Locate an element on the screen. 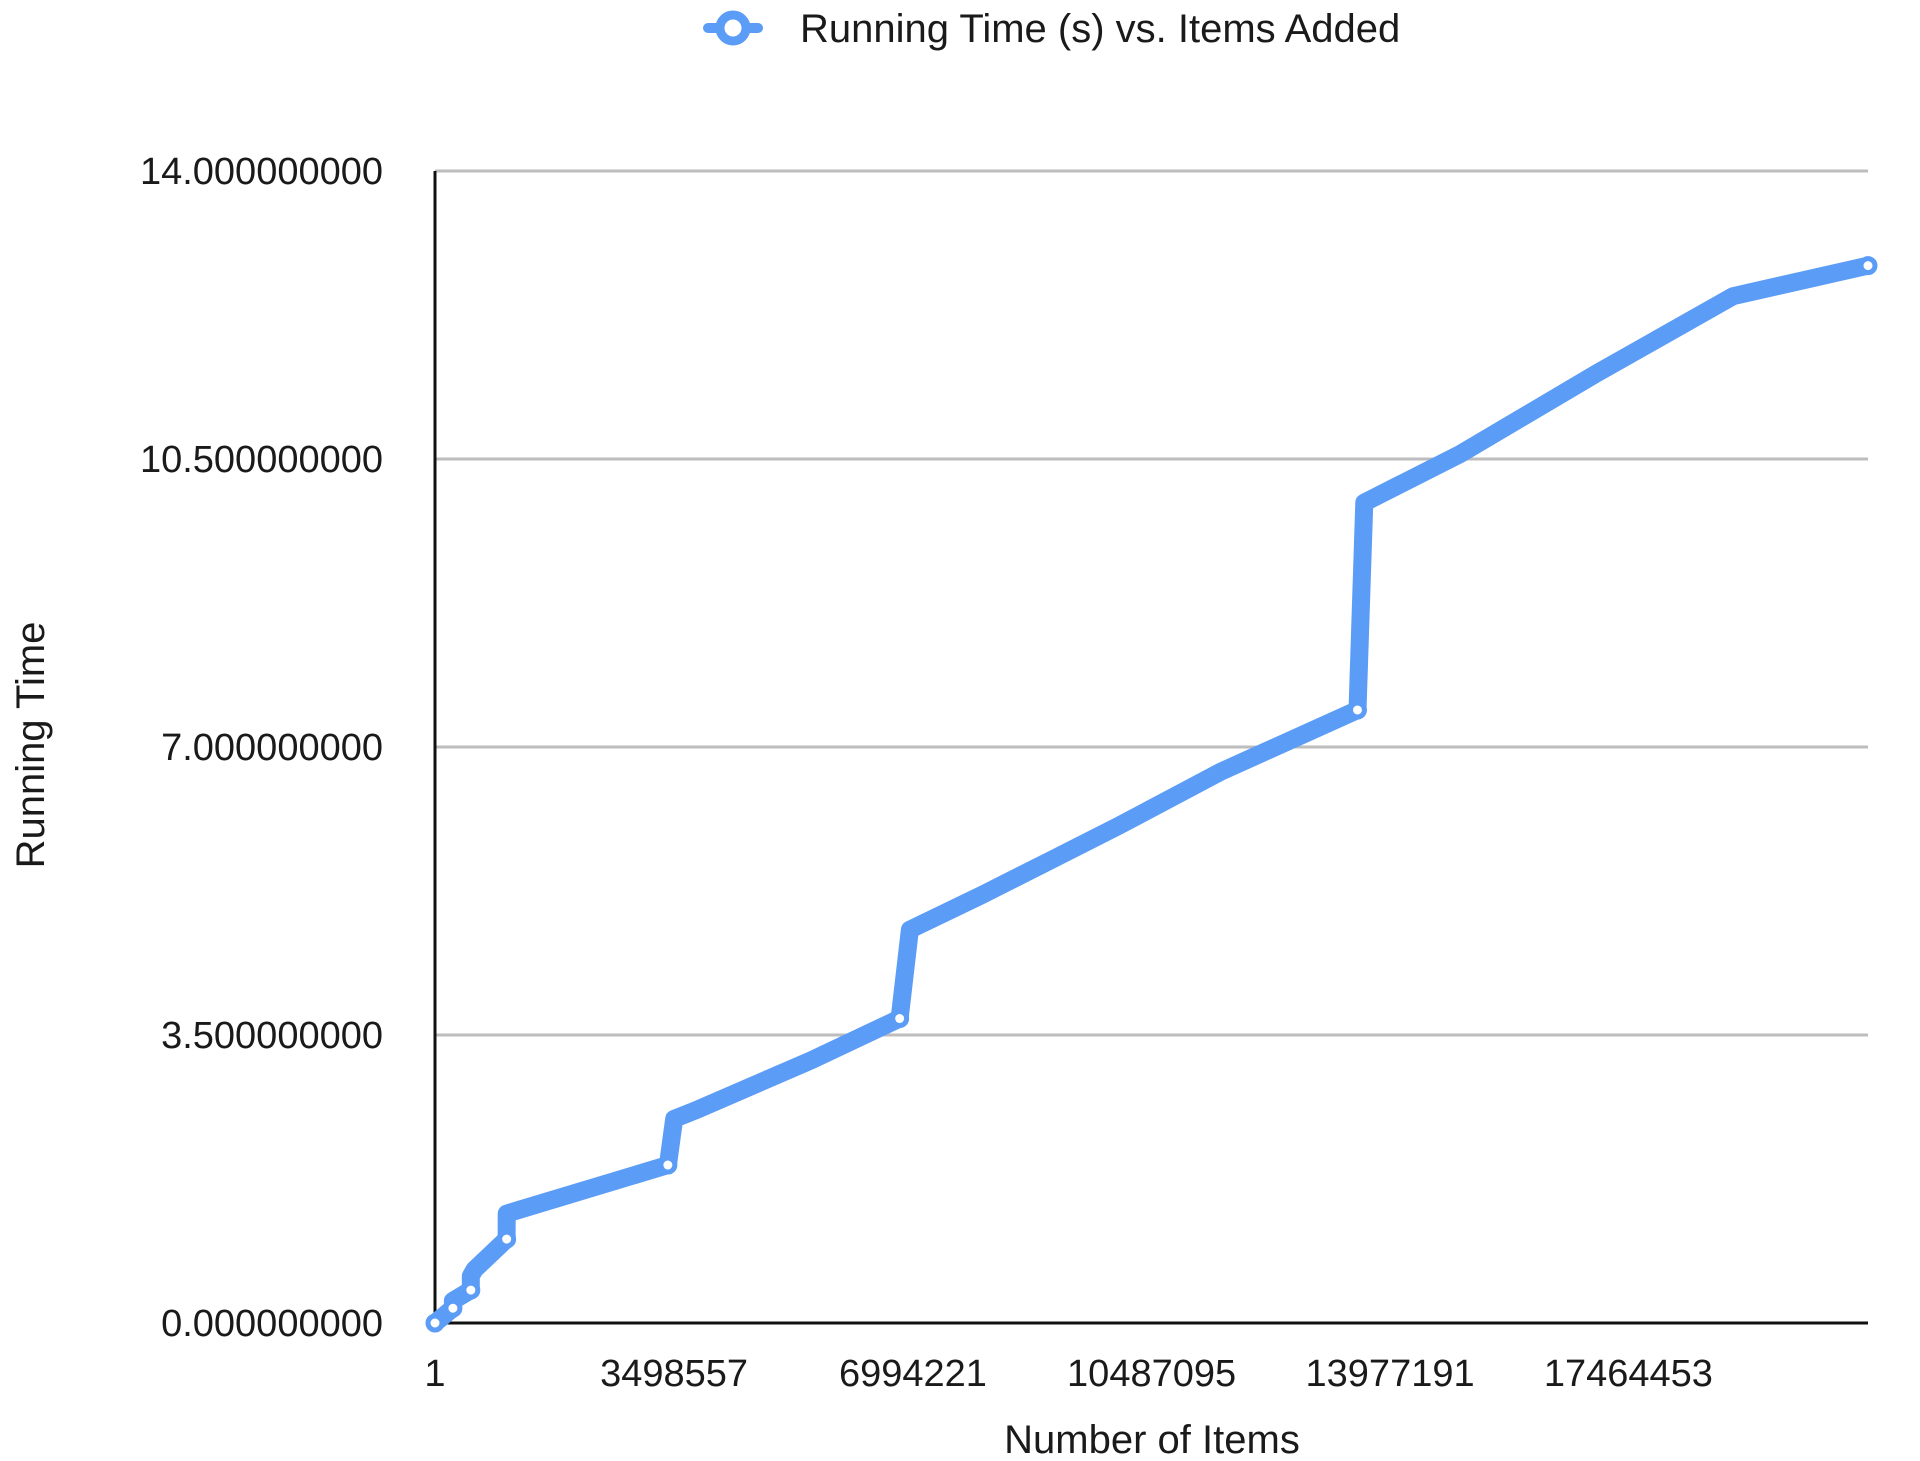  x-tick-label: 10487095 is located at coordinates (1151, 1374).